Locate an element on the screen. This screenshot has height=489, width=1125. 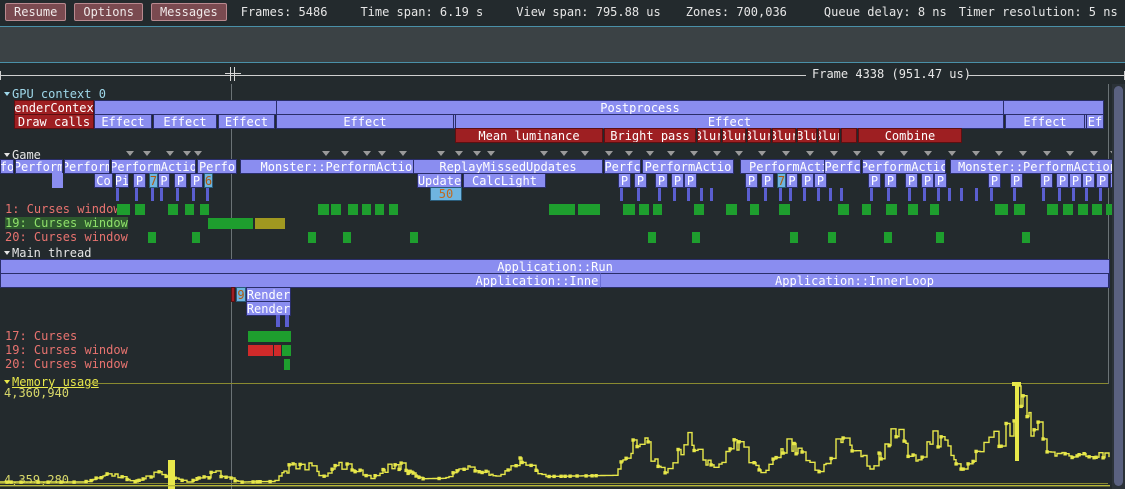
main-lock-row-20: 20: Curses window is located at coordinates (66, 364).